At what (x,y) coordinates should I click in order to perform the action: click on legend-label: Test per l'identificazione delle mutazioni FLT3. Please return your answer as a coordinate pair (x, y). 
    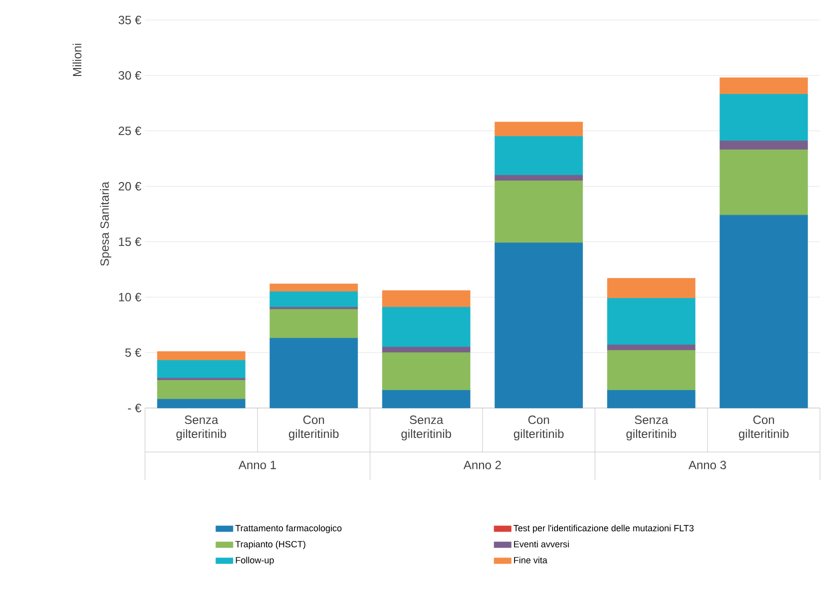
    Looking at the image, I should click on (604, 529).